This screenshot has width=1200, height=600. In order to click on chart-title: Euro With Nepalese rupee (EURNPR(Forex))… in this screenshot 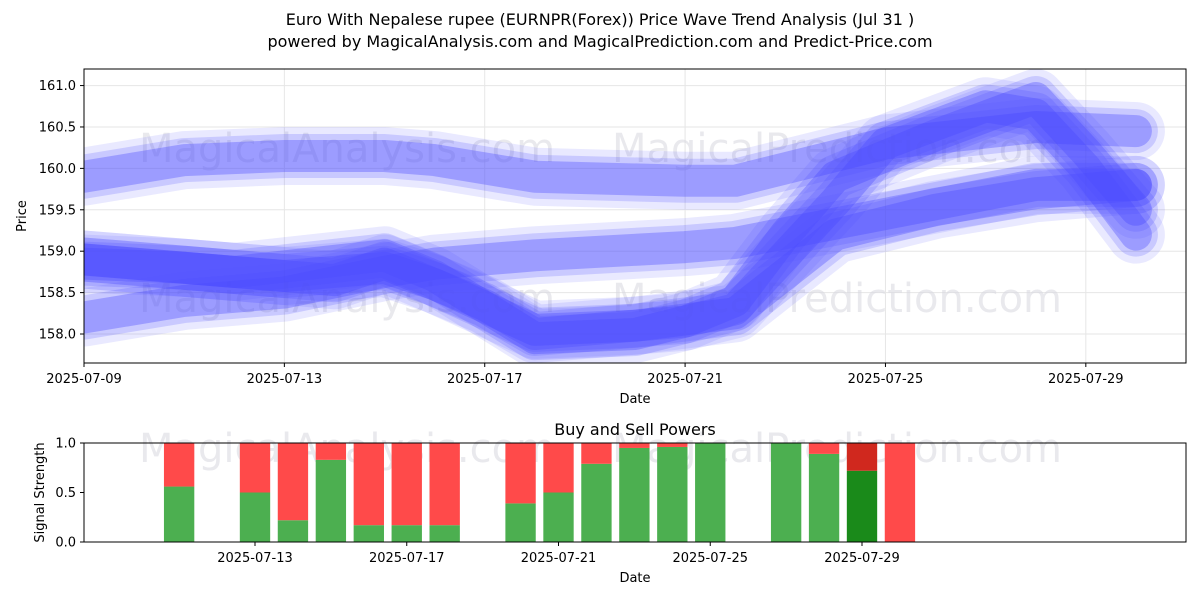, I will do `click(600, 19)`.